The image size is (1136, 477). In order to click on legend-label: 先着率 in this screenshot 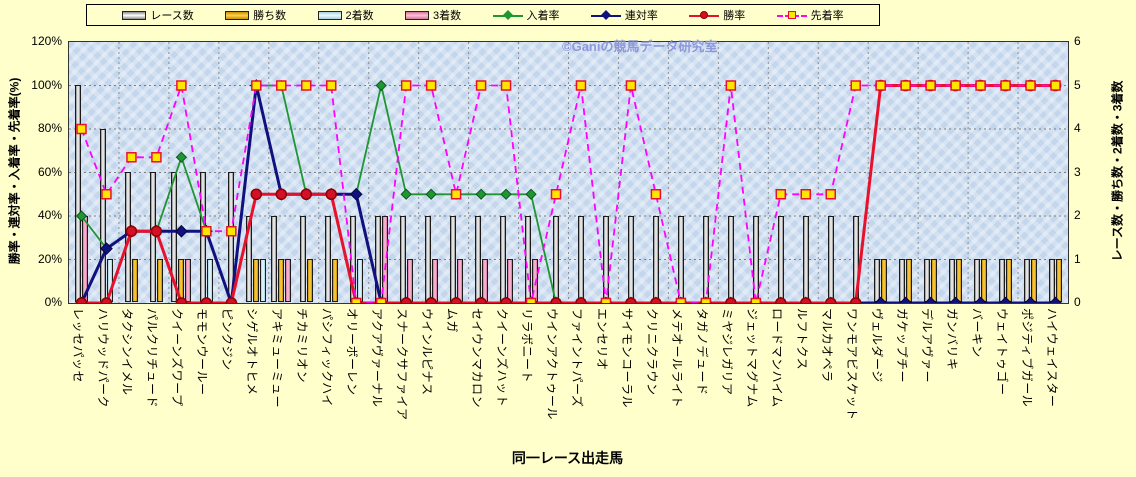, I will do `click(827, 16)`.